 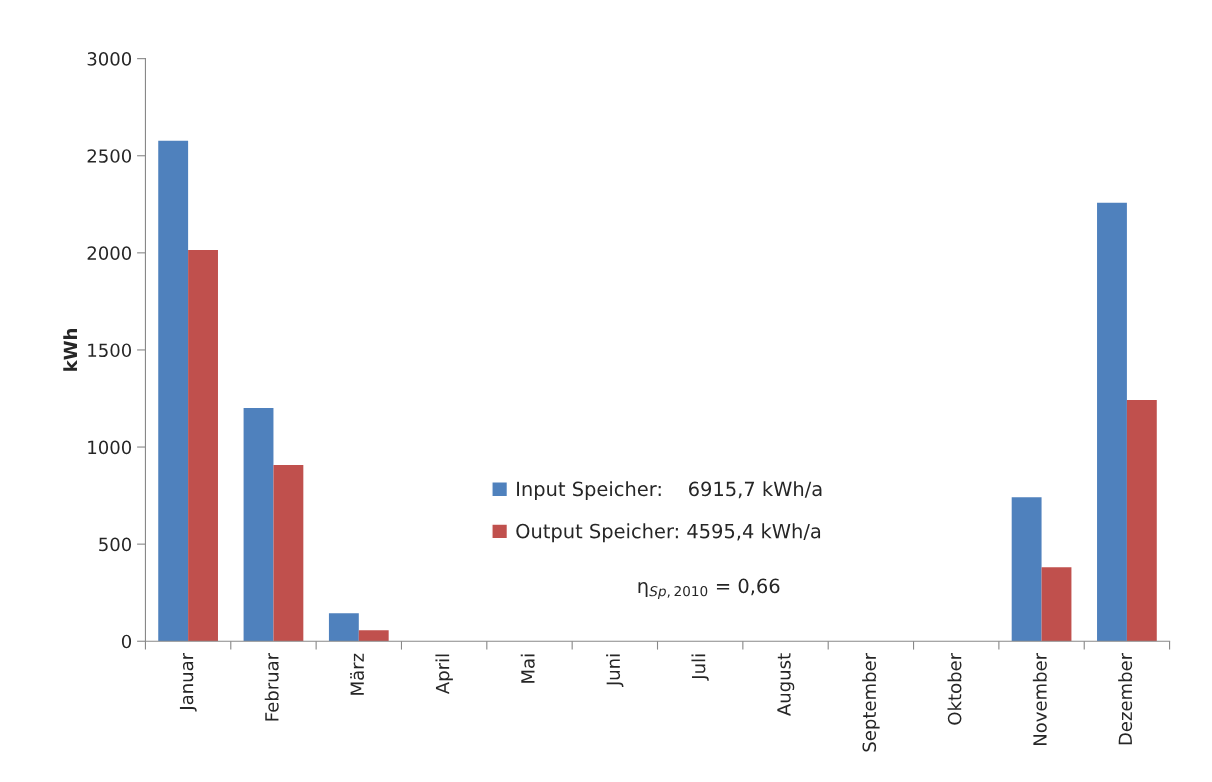 I want to click on y-tick-label: 1500, so click(x=110, y=350).